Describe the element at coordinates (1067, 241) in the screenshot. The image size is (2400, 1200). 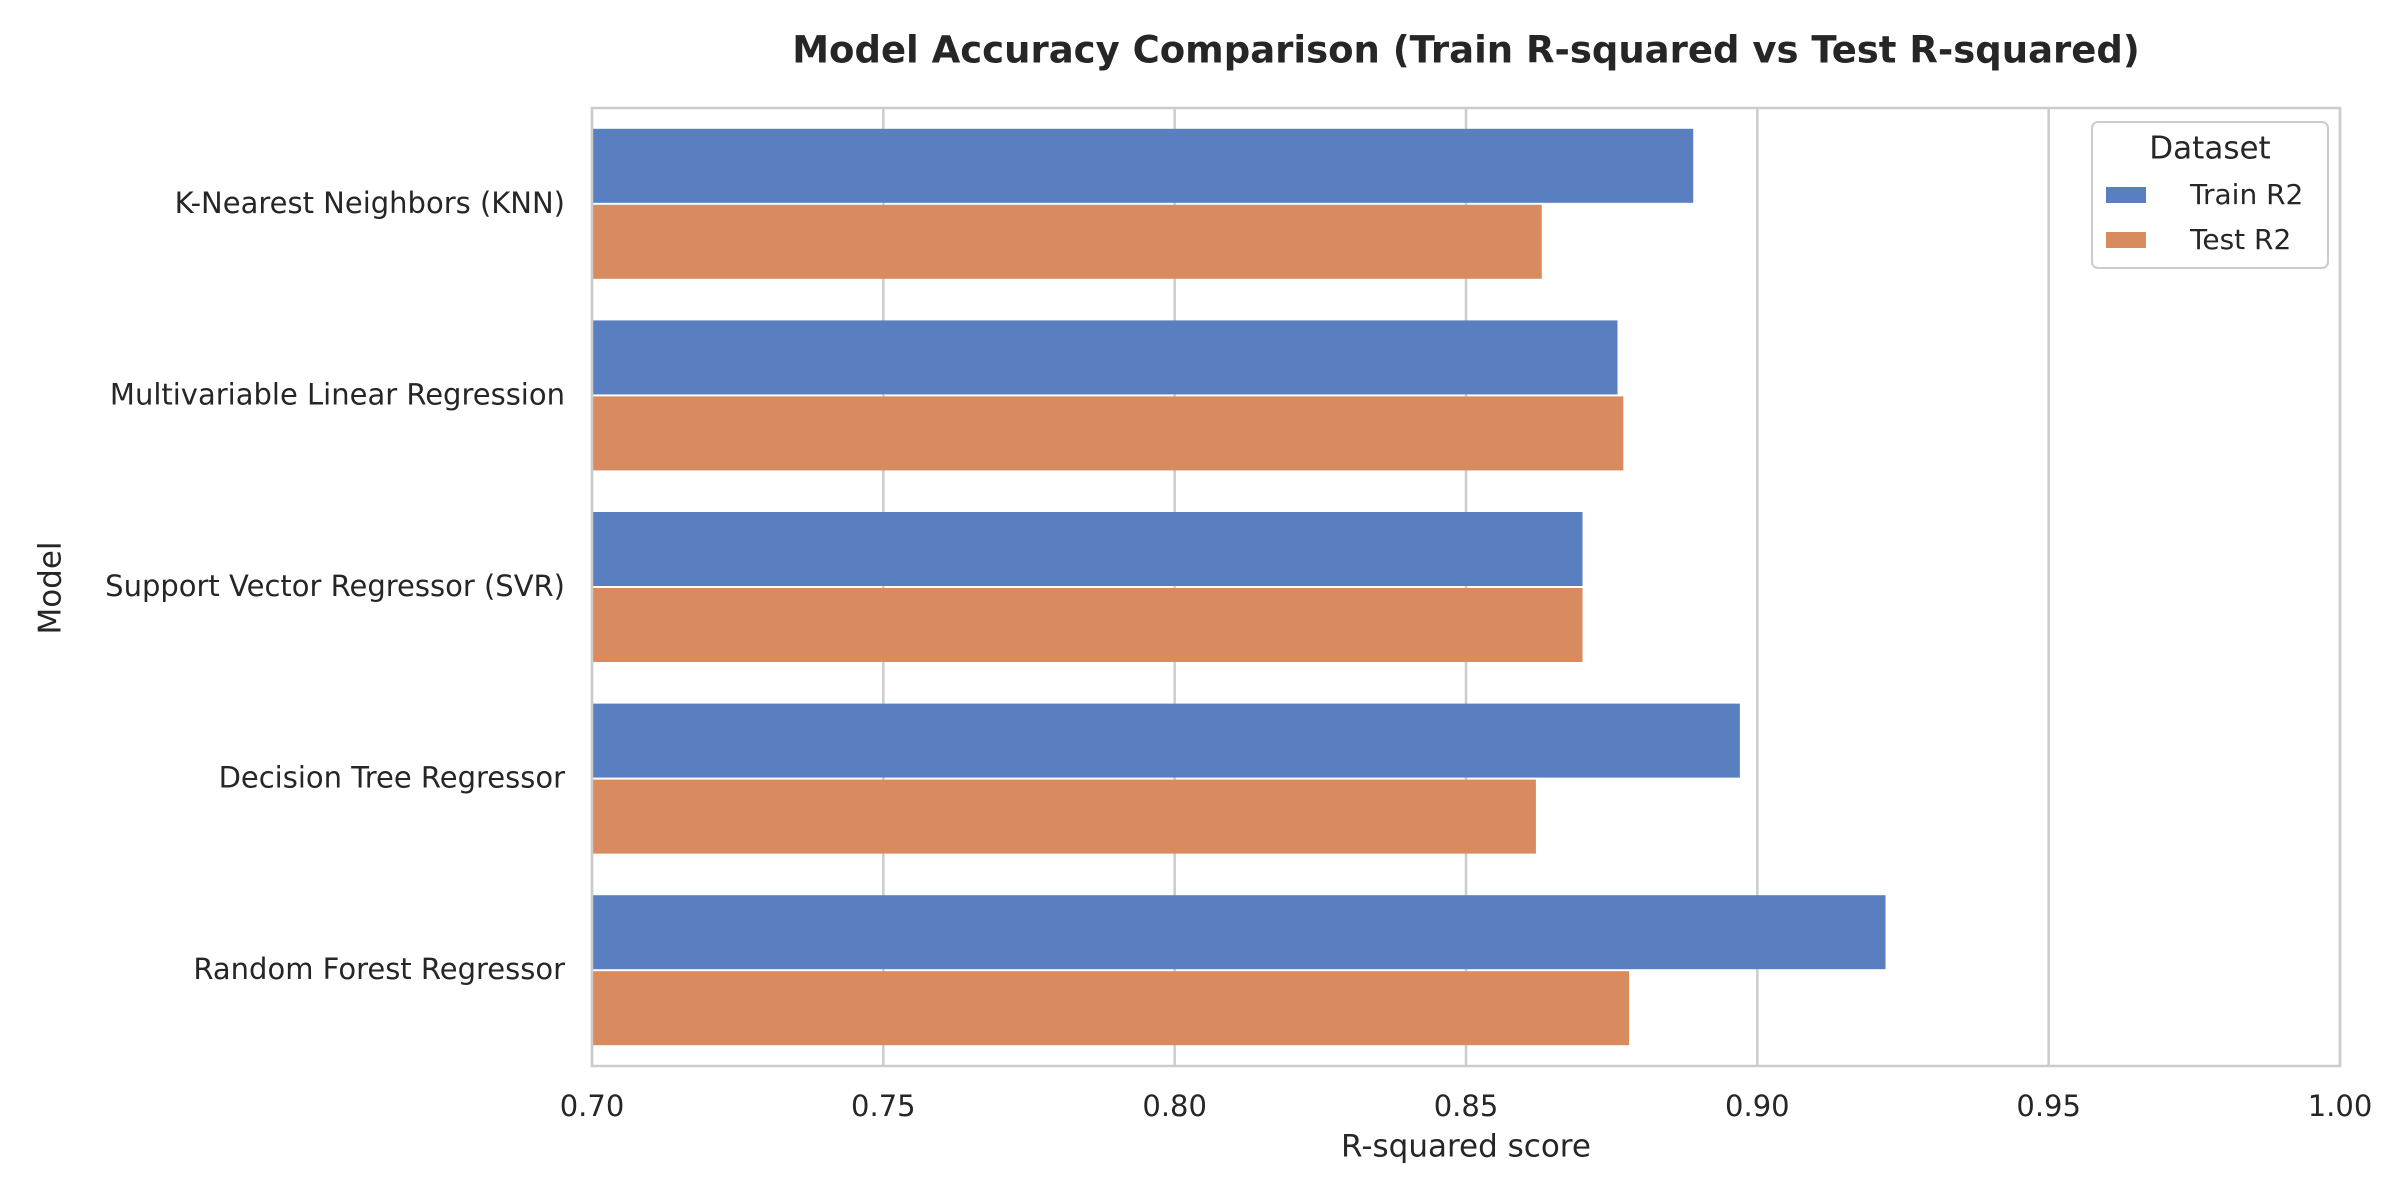
I see `bar-test-r2-k-nearest-neighbors-knn` at that location.